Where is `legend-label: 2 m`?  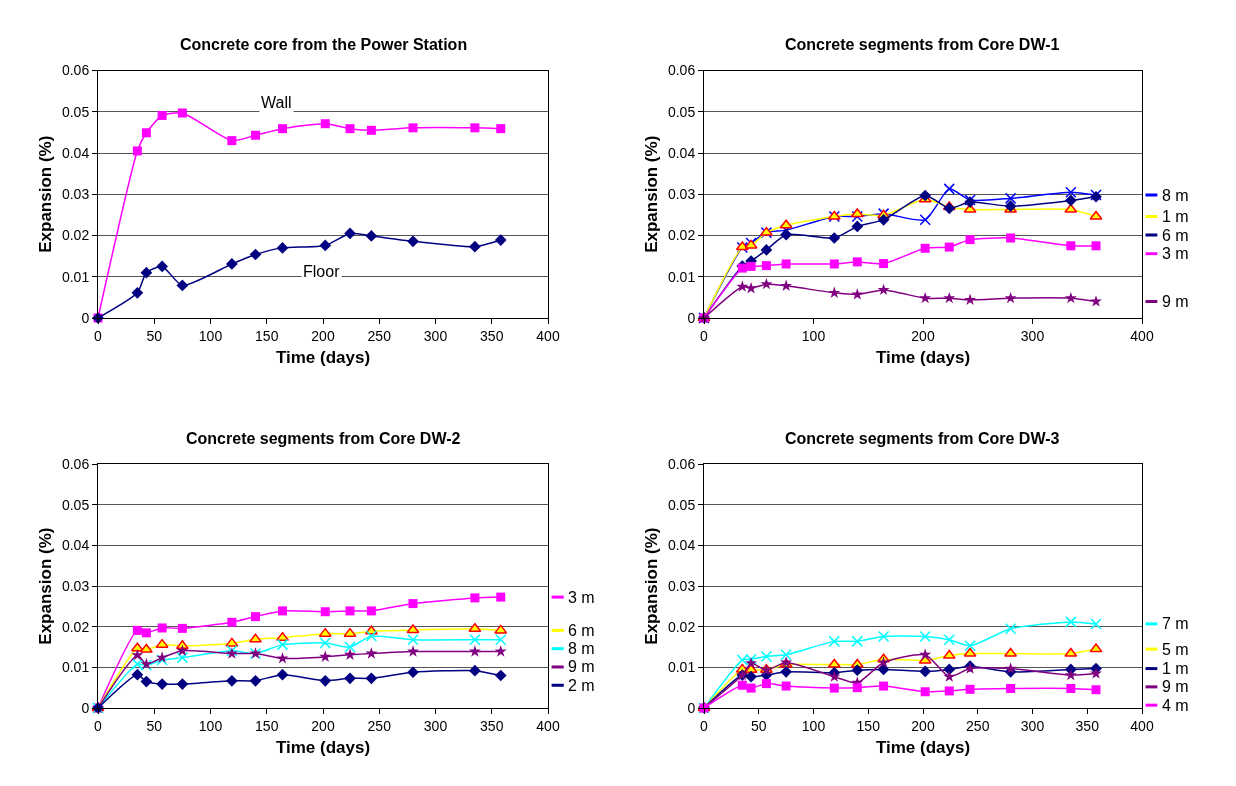
legend-label: 2 m is located at coordinates (581, 685).